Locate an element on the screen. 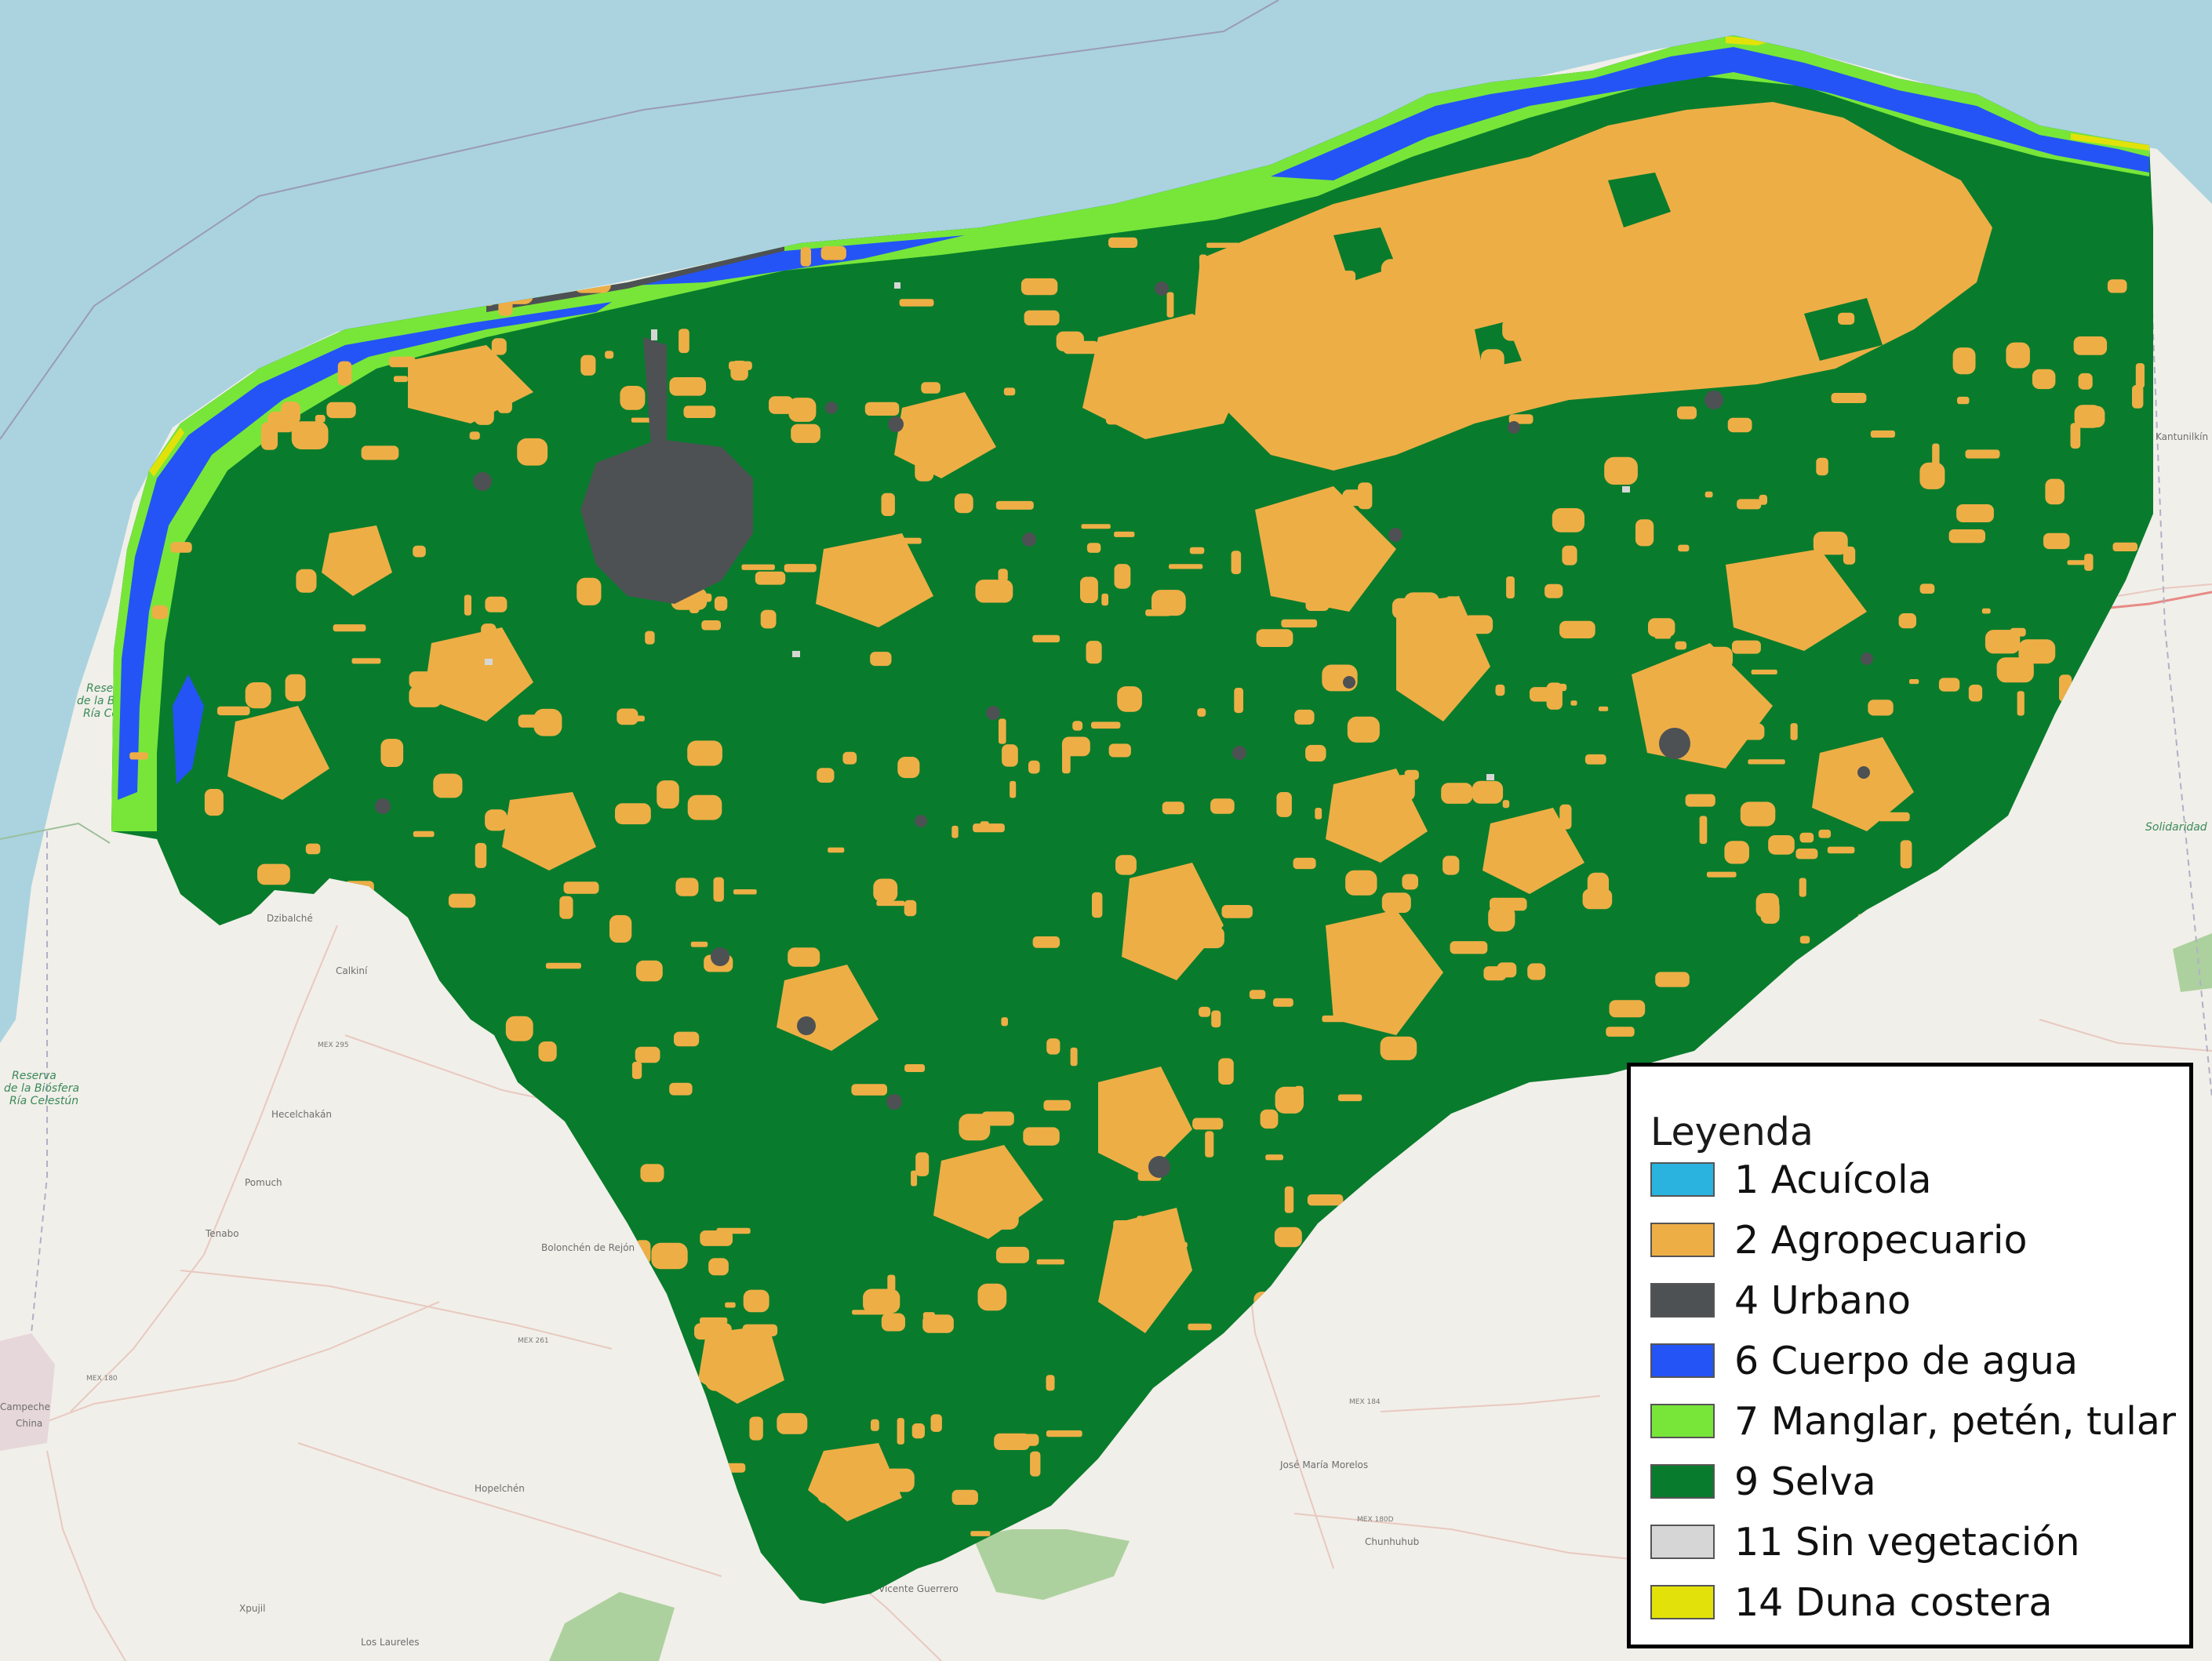 This screenshot has height=1661, width=2212. svg-text: China is located at coordinates (29, 1423).